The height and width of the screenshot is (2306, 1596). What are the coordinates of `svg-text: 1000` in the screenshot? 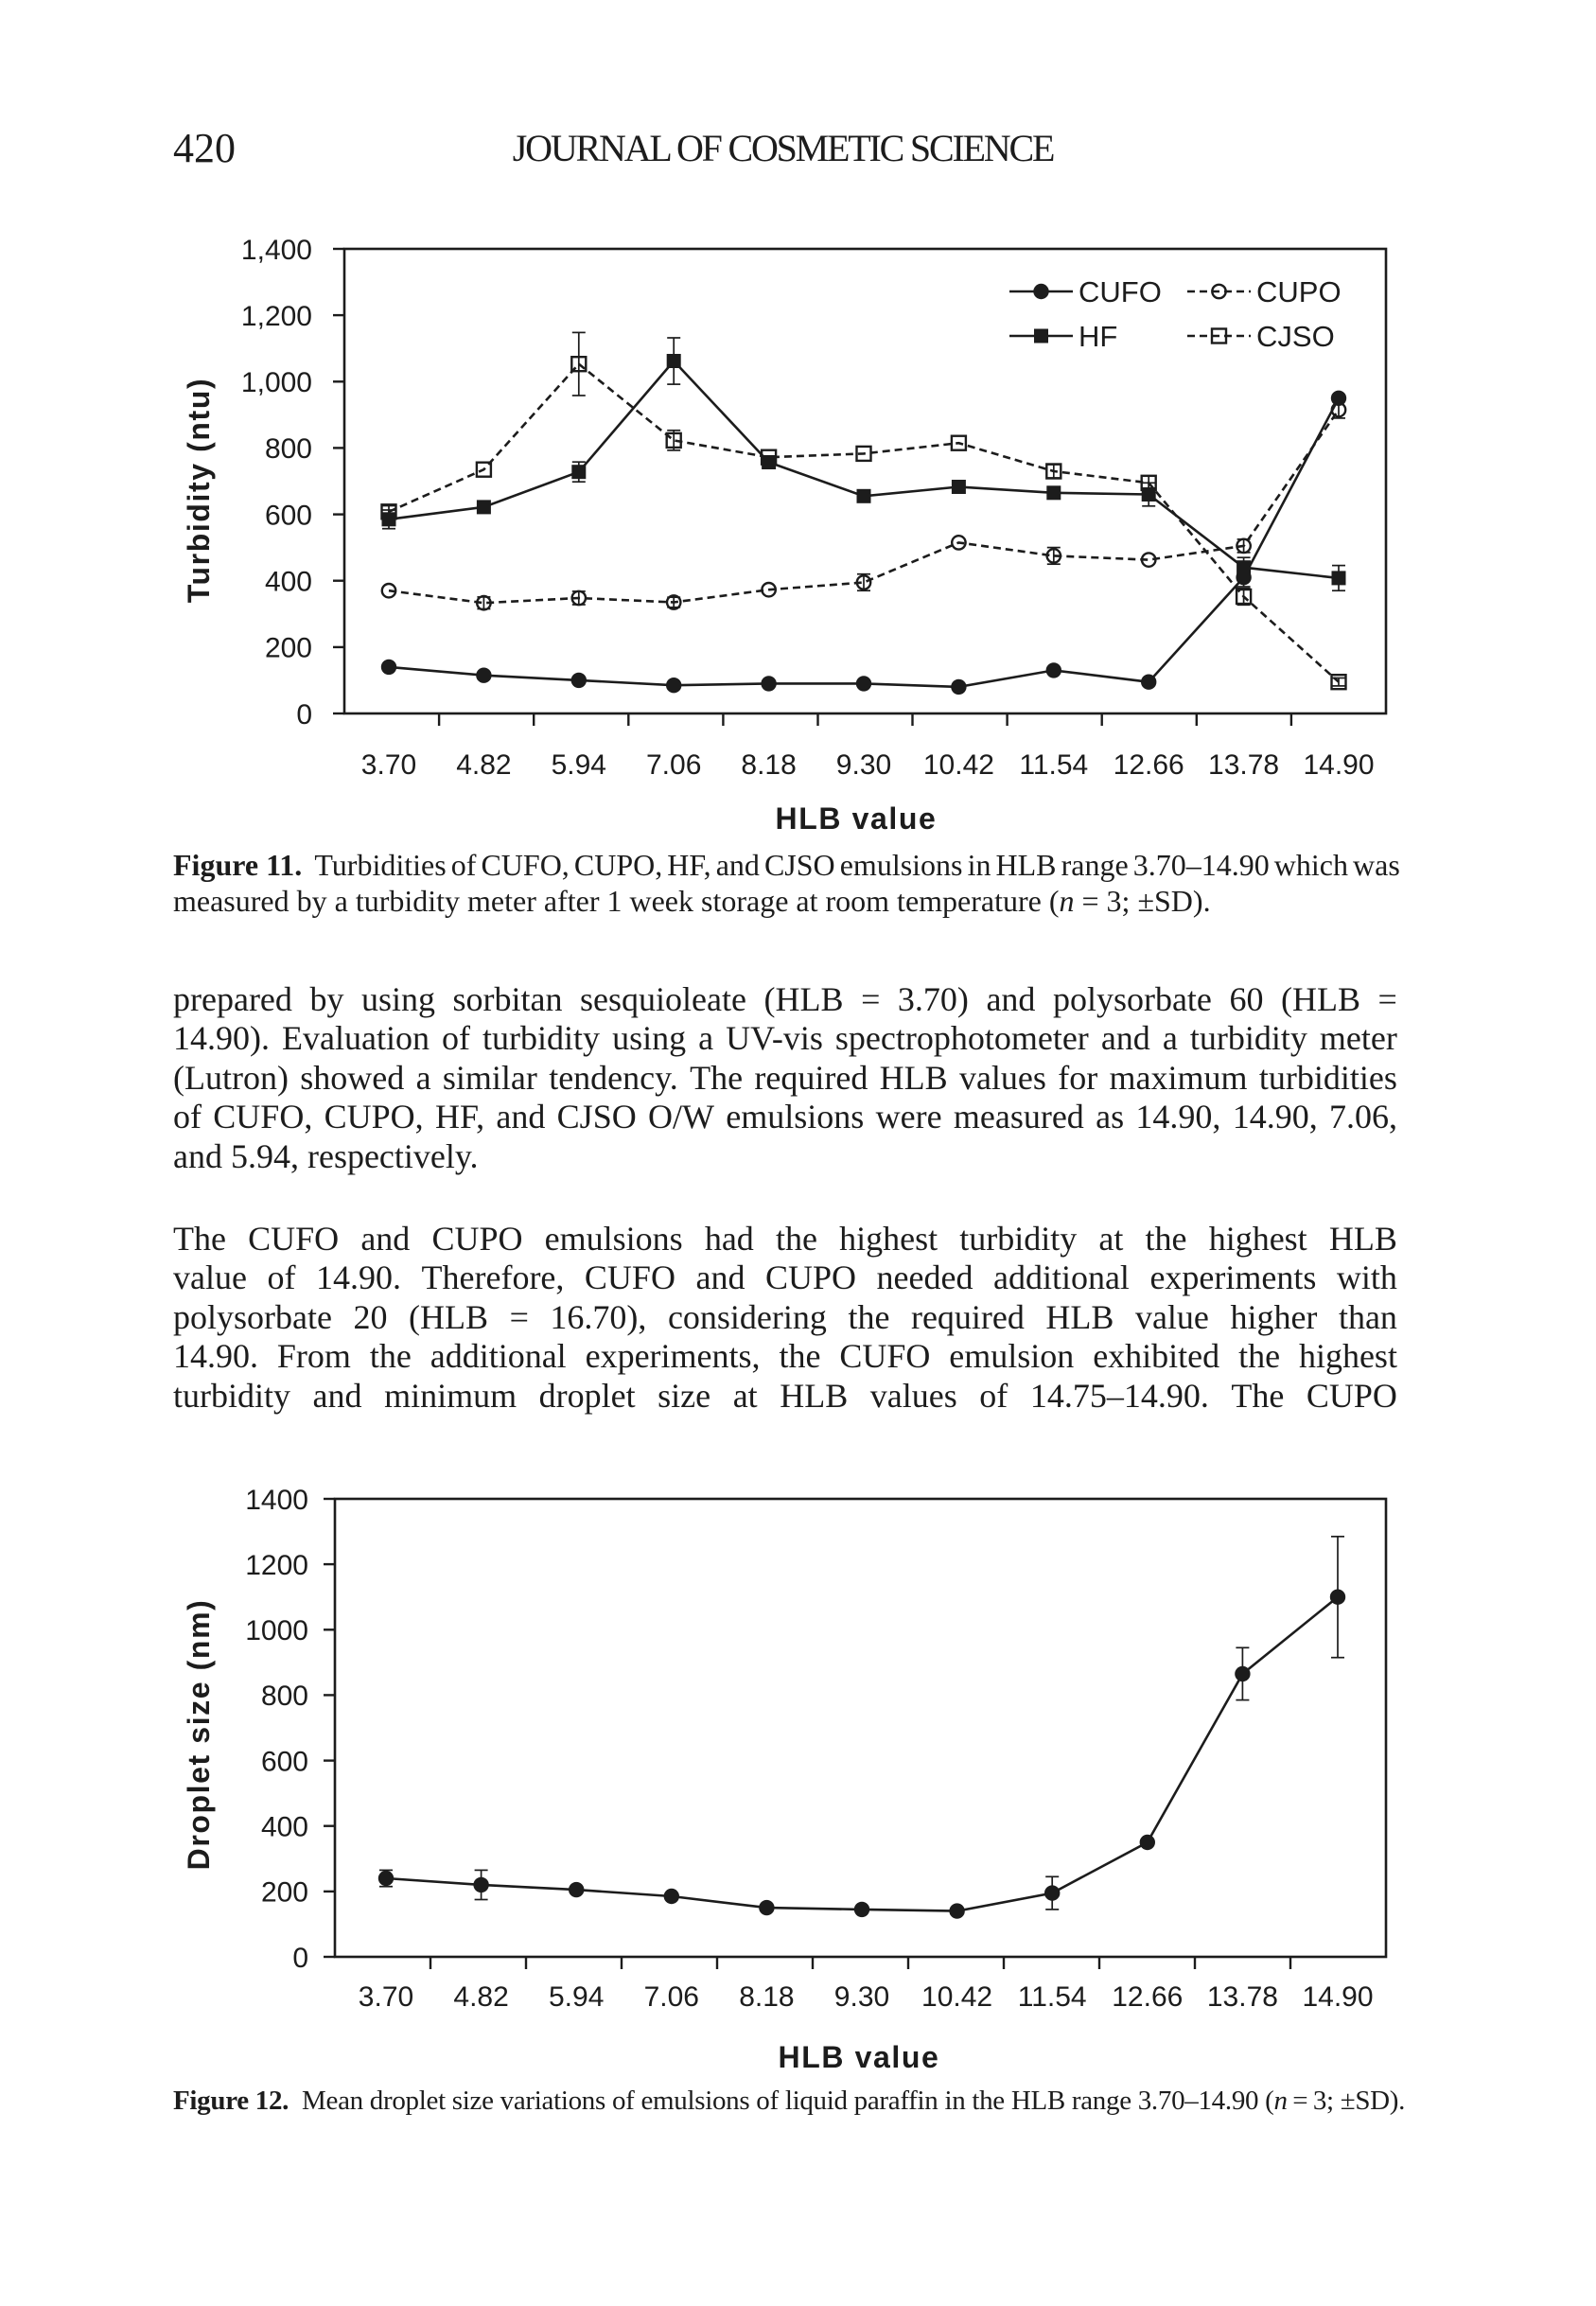 It's located at (276, 1631).